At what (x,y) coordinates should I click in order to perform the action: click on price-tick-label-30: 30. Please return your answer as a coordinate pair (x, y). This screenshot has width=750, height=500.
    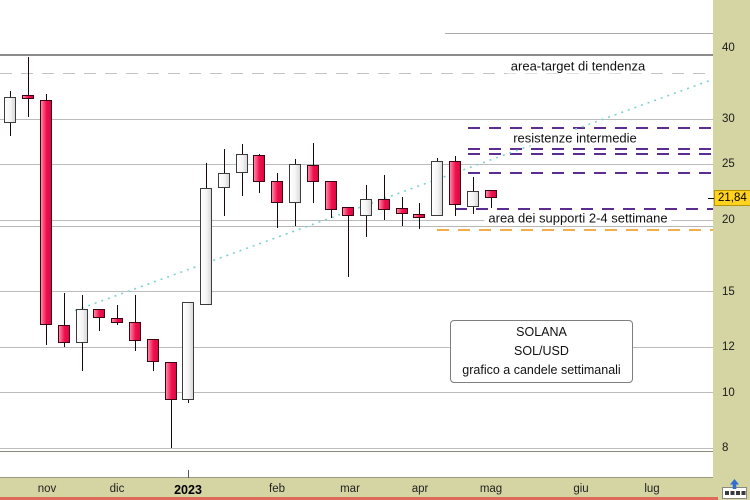
    Looking at the image, I should click on (728, 119).